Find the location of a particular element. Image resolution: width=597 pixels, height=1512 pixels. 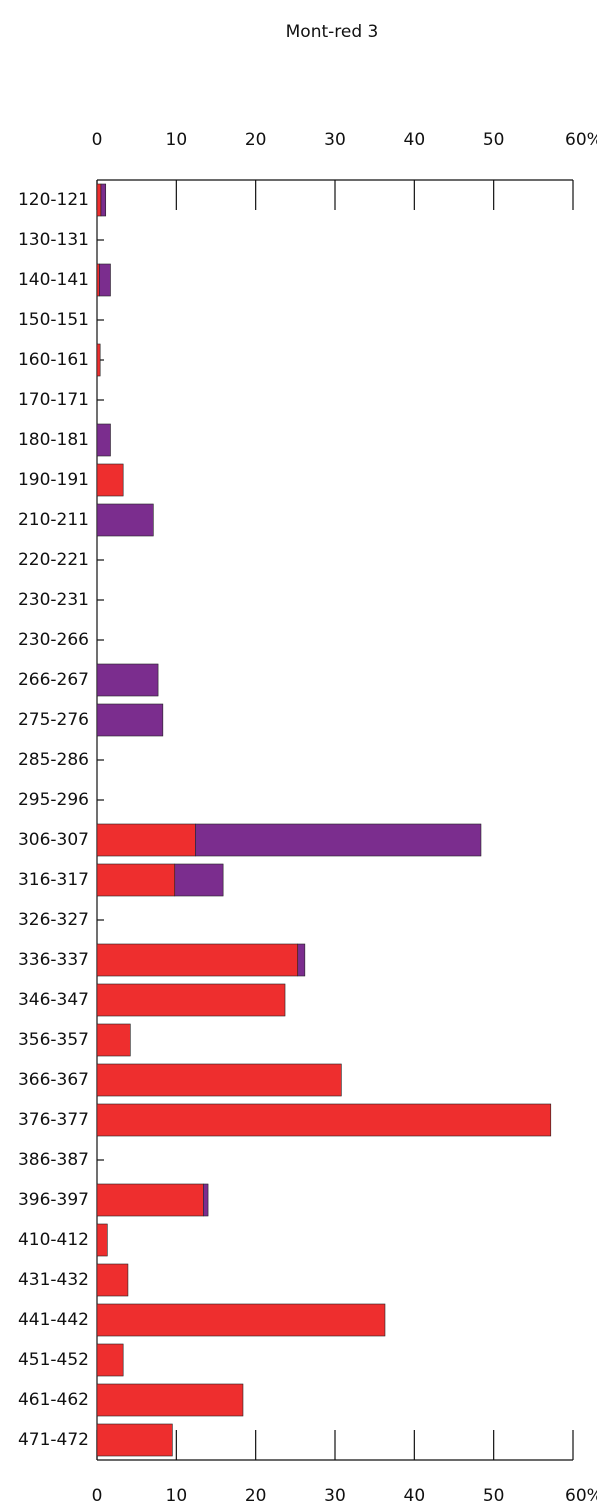

y-tick-label: 471-472 is located at coordinates (53, 1440).